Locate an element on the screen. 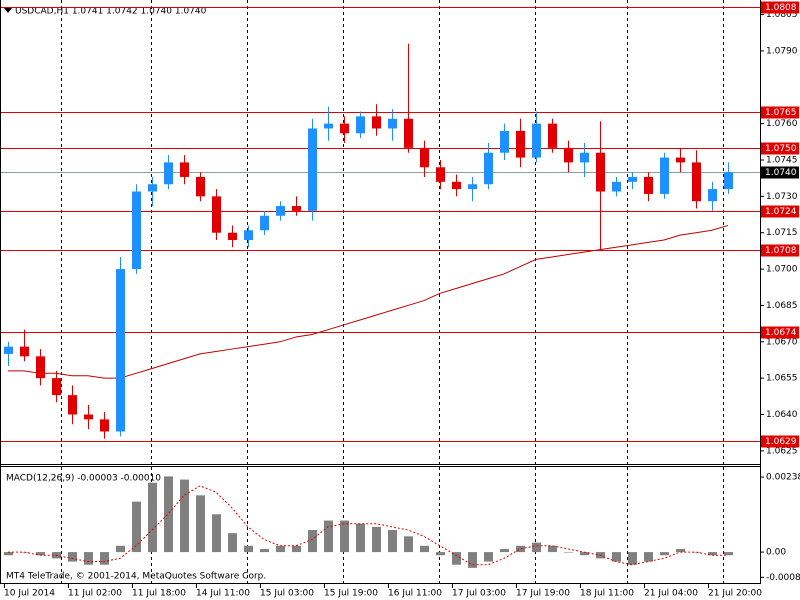  menu-icon is located at coordinates (8, 10).